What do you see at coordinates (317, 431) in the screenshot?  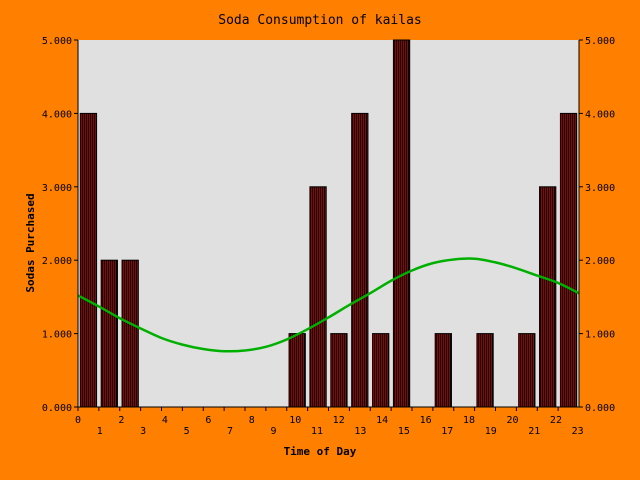 I see `x-tick-label: 11` at bounding box center [317, 431].